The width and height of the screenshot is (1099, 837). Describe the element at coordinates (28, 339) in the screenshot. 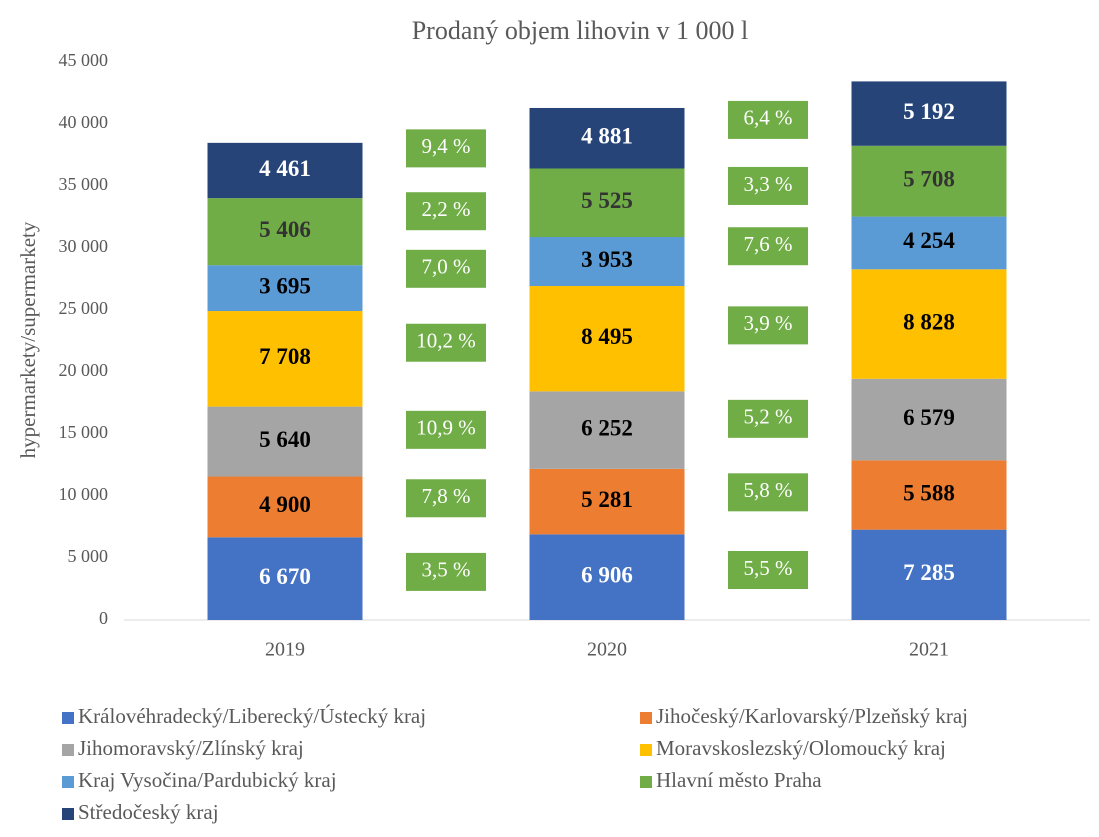

I see `y-axis-label: hypermarkety/supermarkety` at that location.